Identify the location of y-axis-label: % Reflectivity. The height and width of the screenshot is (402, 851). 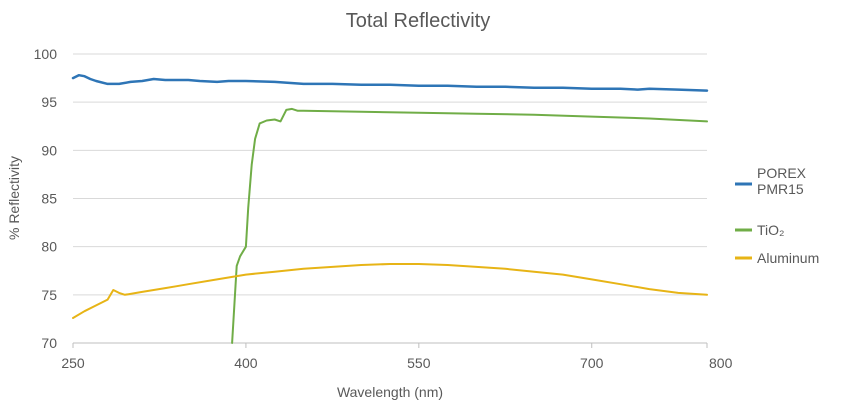
(14, 198).